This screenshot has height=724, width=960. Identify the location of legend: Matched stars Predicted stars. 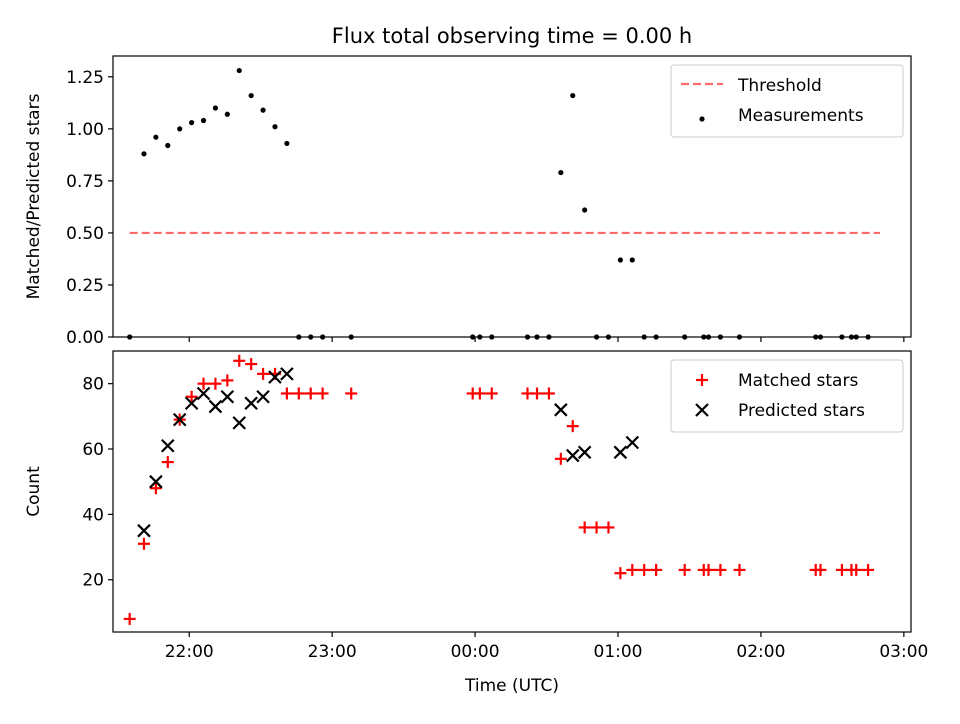
(787, 396).